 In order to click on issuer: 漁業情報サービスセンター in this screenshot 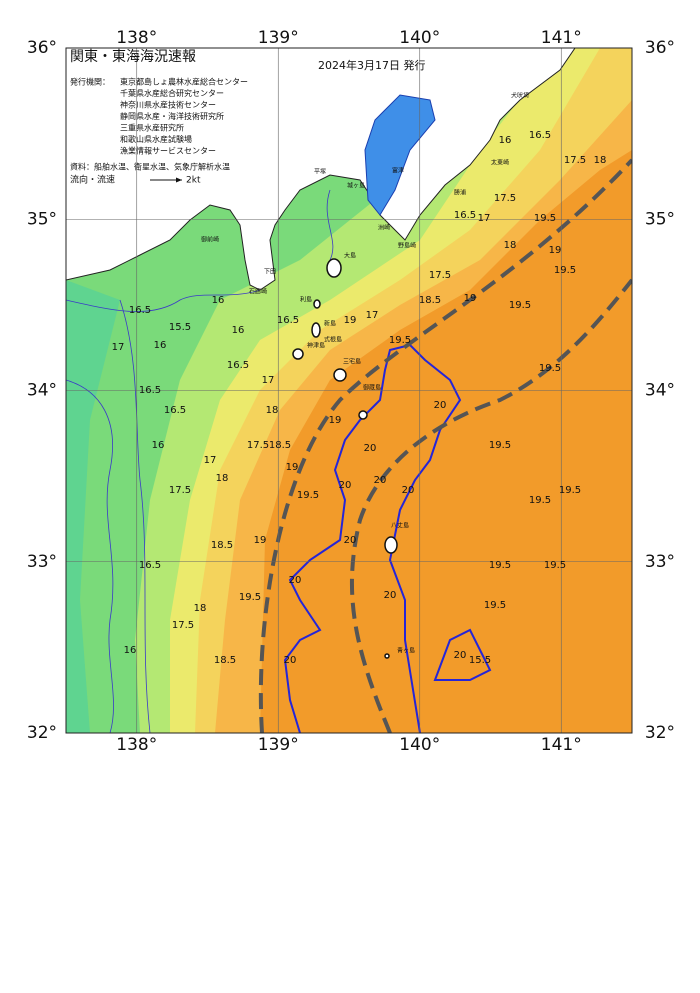, I will do `click(168, 151)`.